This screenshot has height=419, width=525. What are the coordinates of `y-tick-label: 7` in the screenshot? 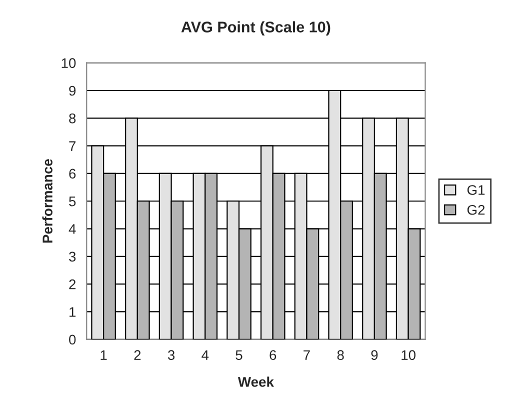 It's located at (72, 146).